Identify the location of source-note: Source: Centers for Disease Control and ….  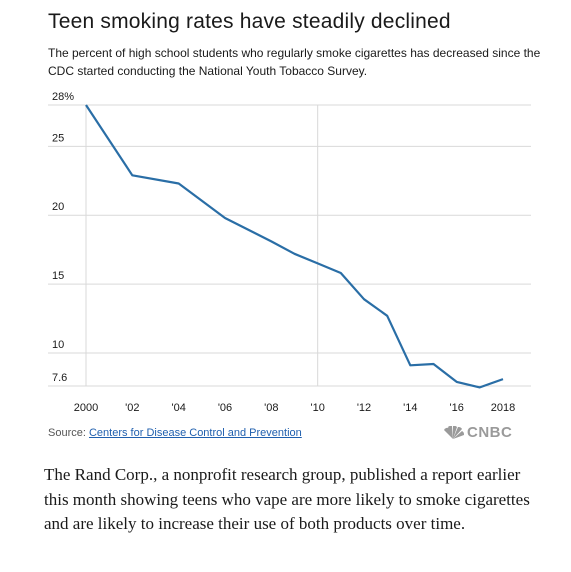
(175, 433).